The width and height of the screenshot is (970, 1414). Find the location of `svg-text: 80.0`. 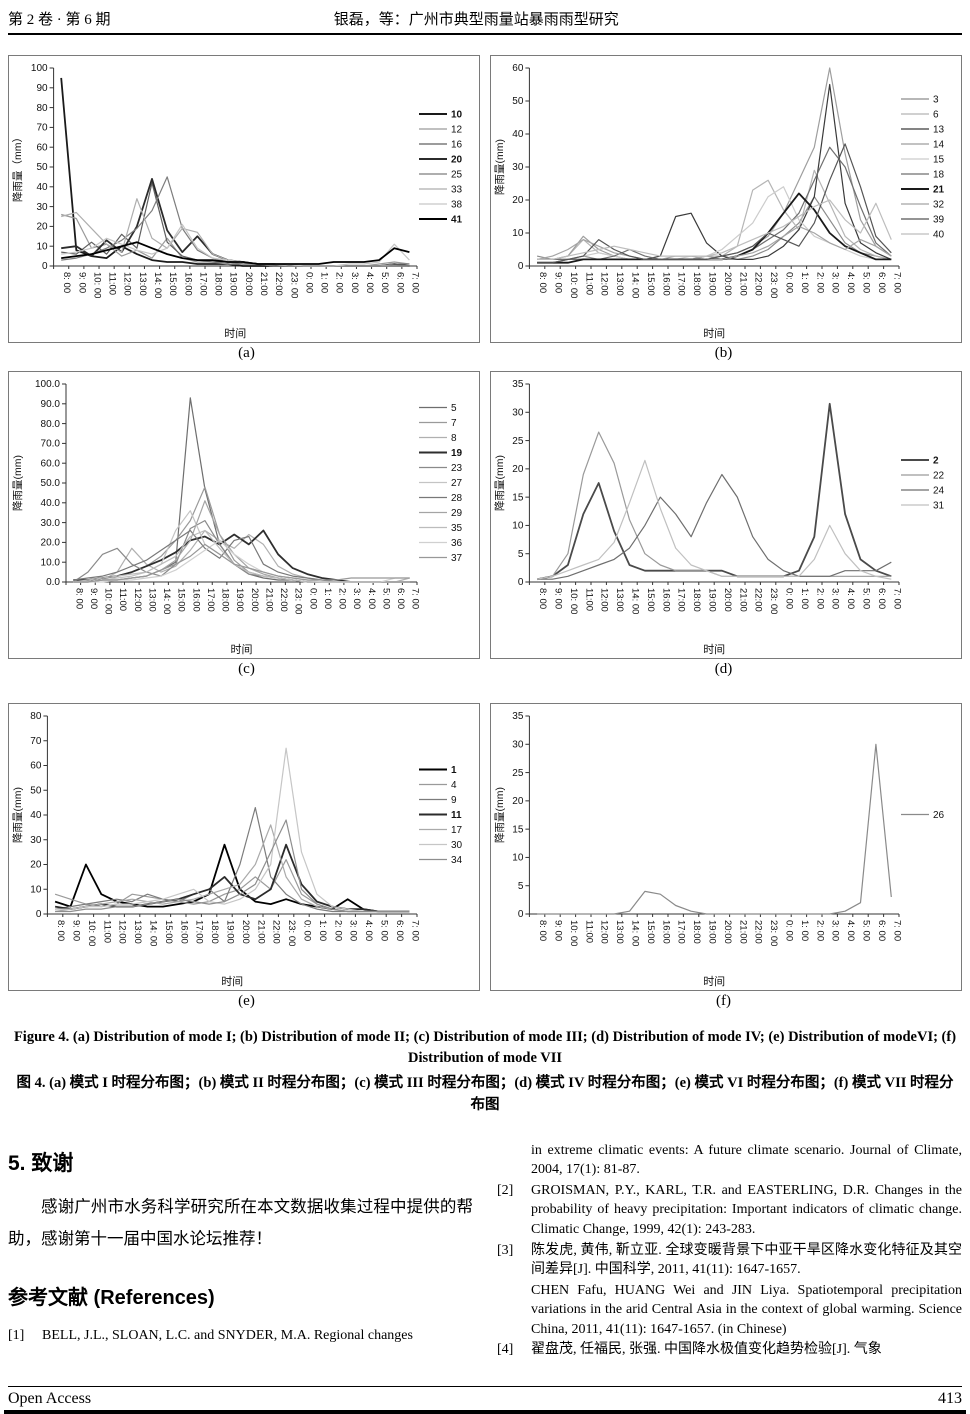

svg-text: 80.0 is located at coordinates (51, 424).